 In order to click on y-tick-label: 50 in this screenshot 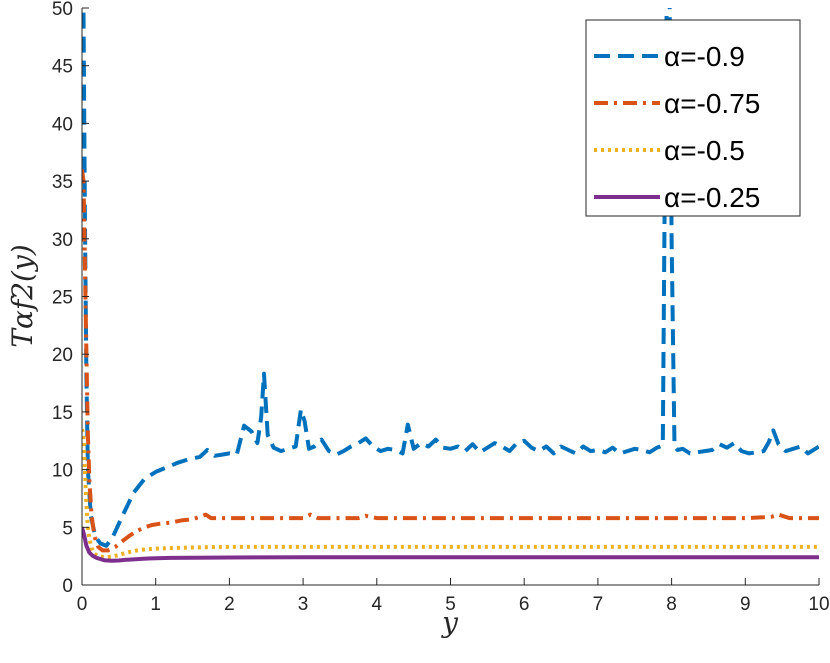, I will do `click(62, 10)`.